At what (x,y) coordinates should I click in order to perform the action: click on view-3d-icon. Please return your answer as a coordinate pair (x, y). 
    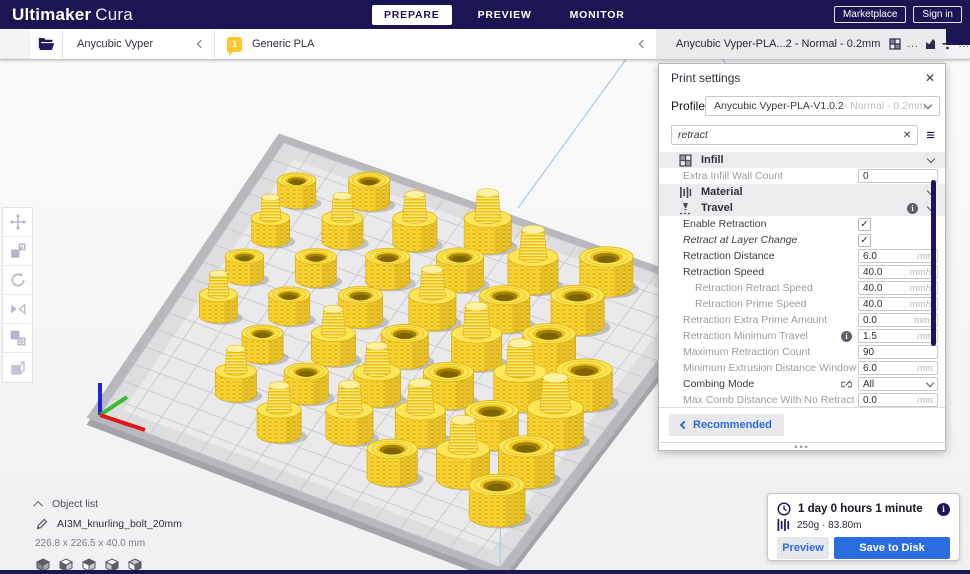
    Looking at the image, I should click on (43, 565).